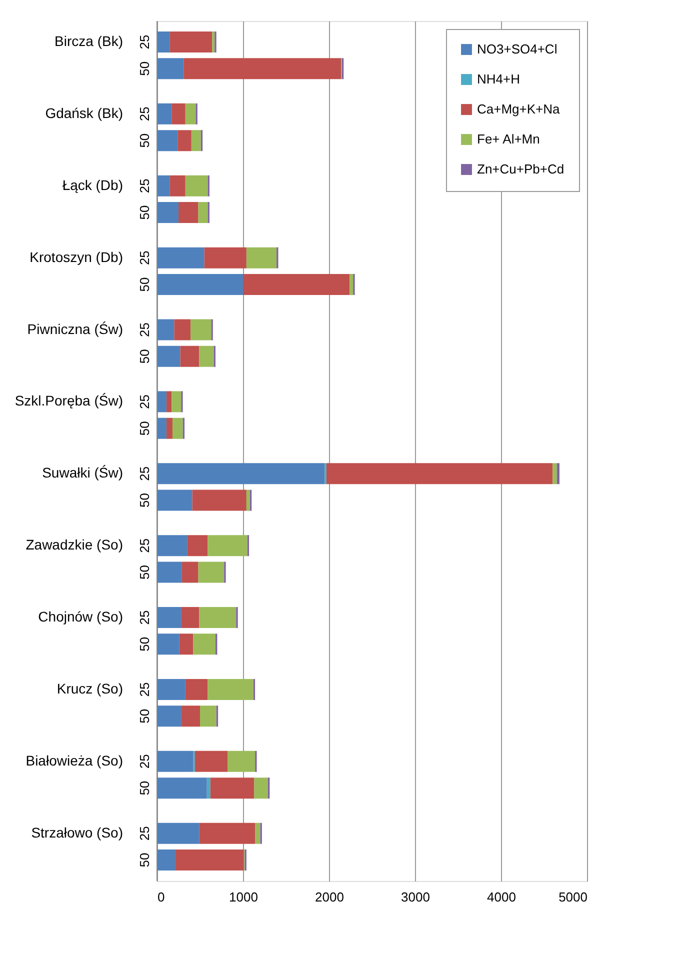 This screenshot has width=694, height=973. I want to click on text: Łąck (Db), so click(92, 184).